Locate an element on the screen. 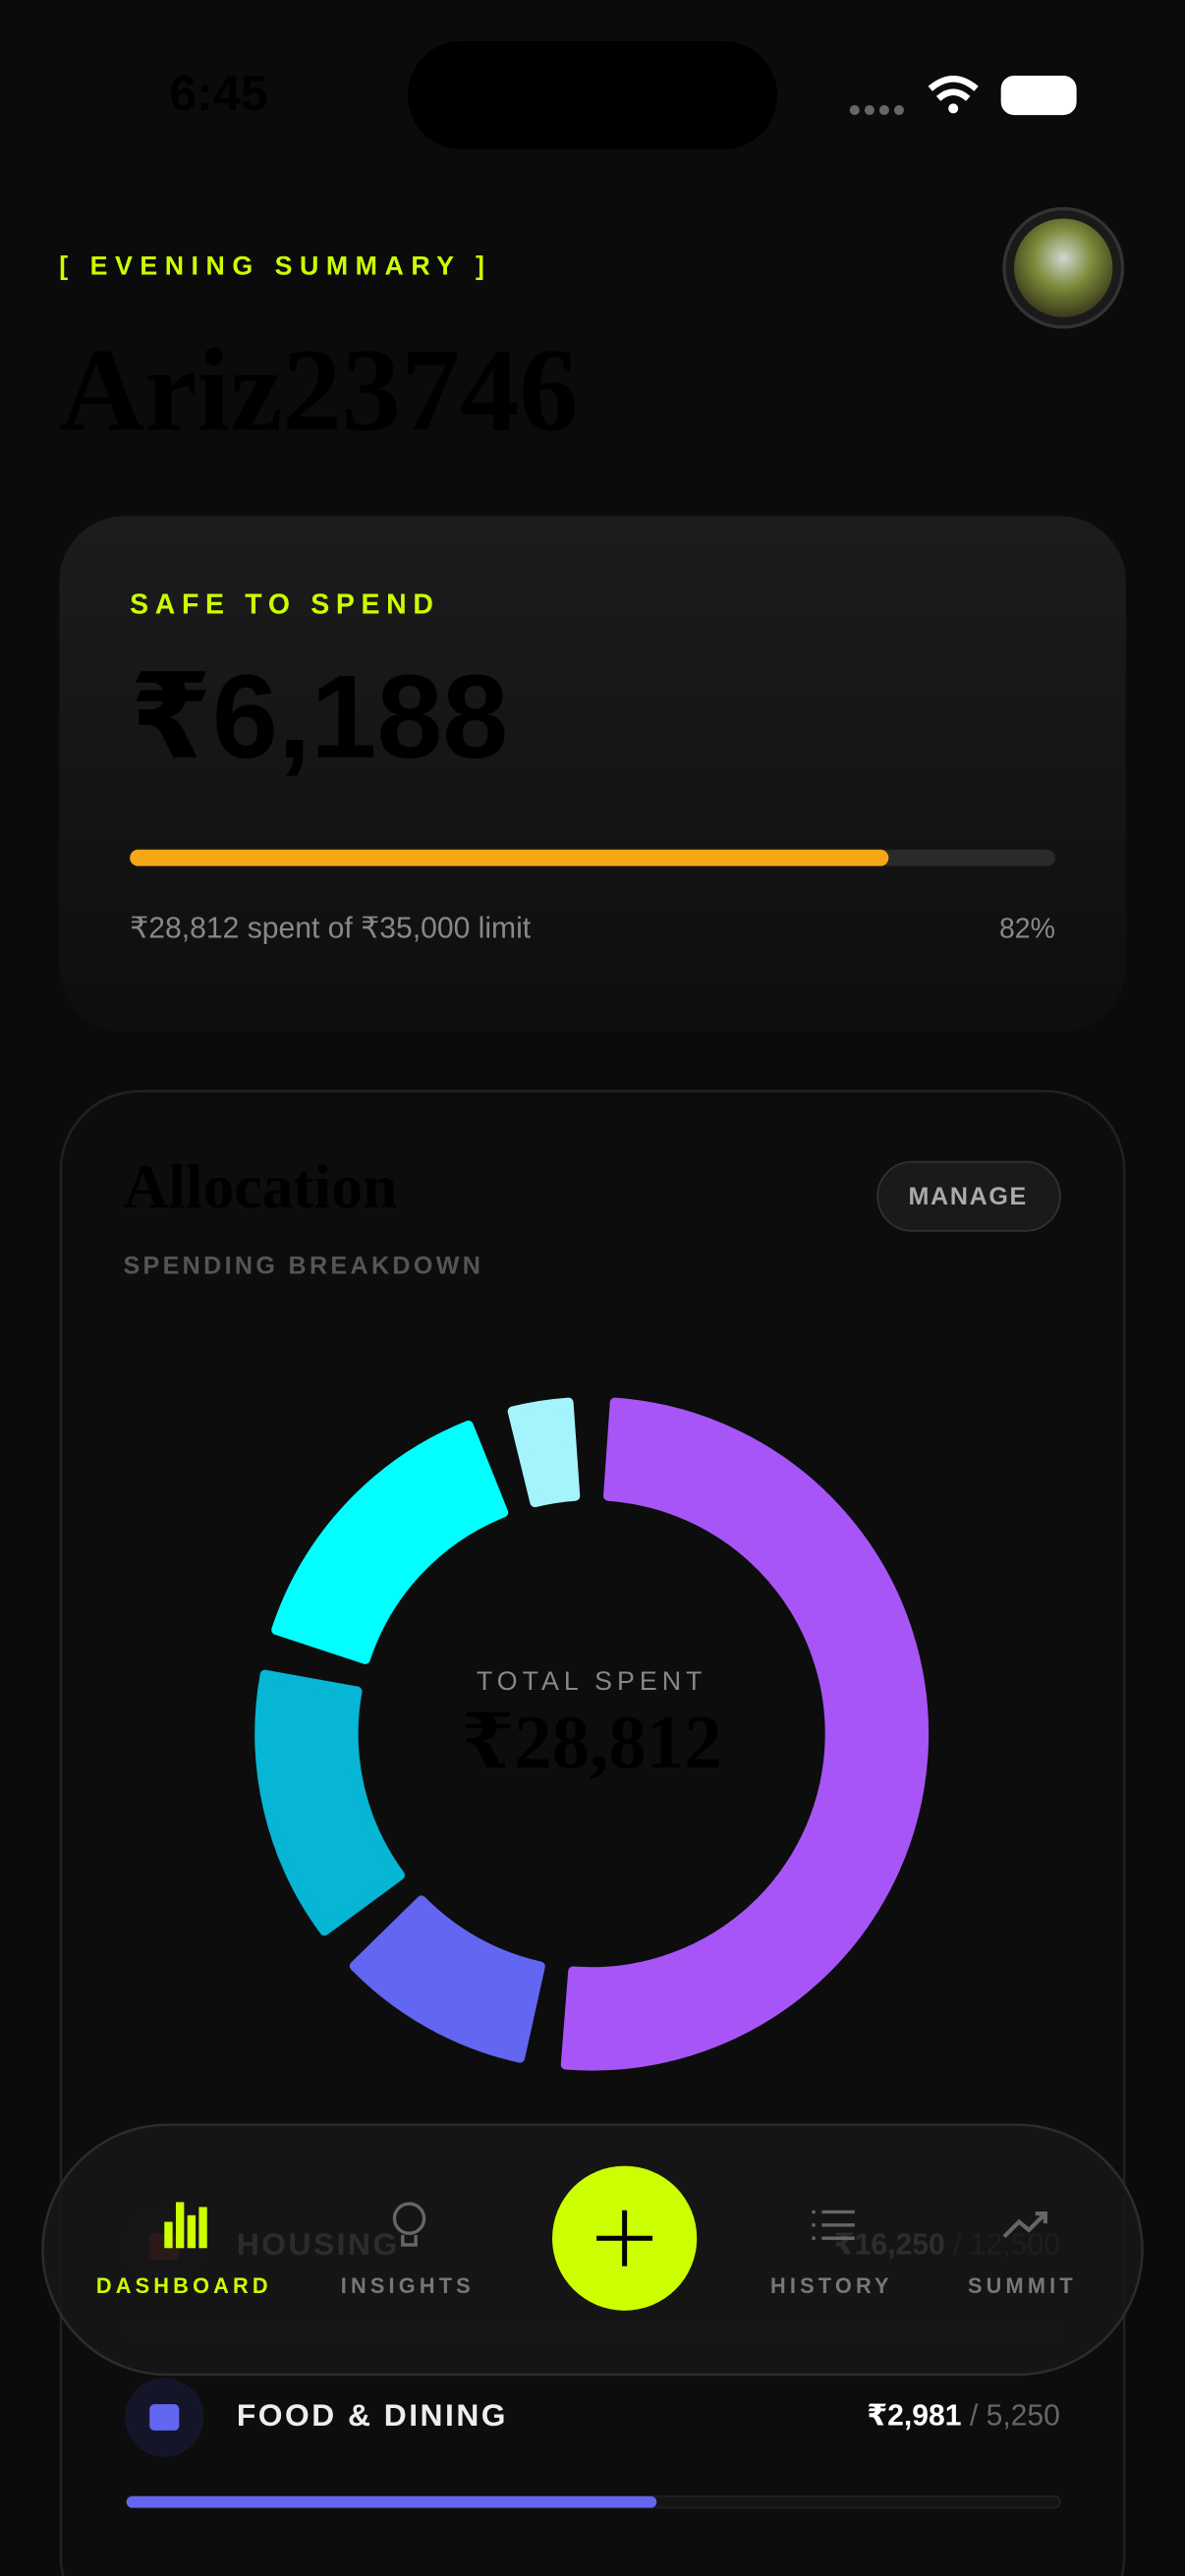 This screenshot has width=1185, height=2576. safe-label: SAFE TO SPEND is located at coordinates (285, 605).